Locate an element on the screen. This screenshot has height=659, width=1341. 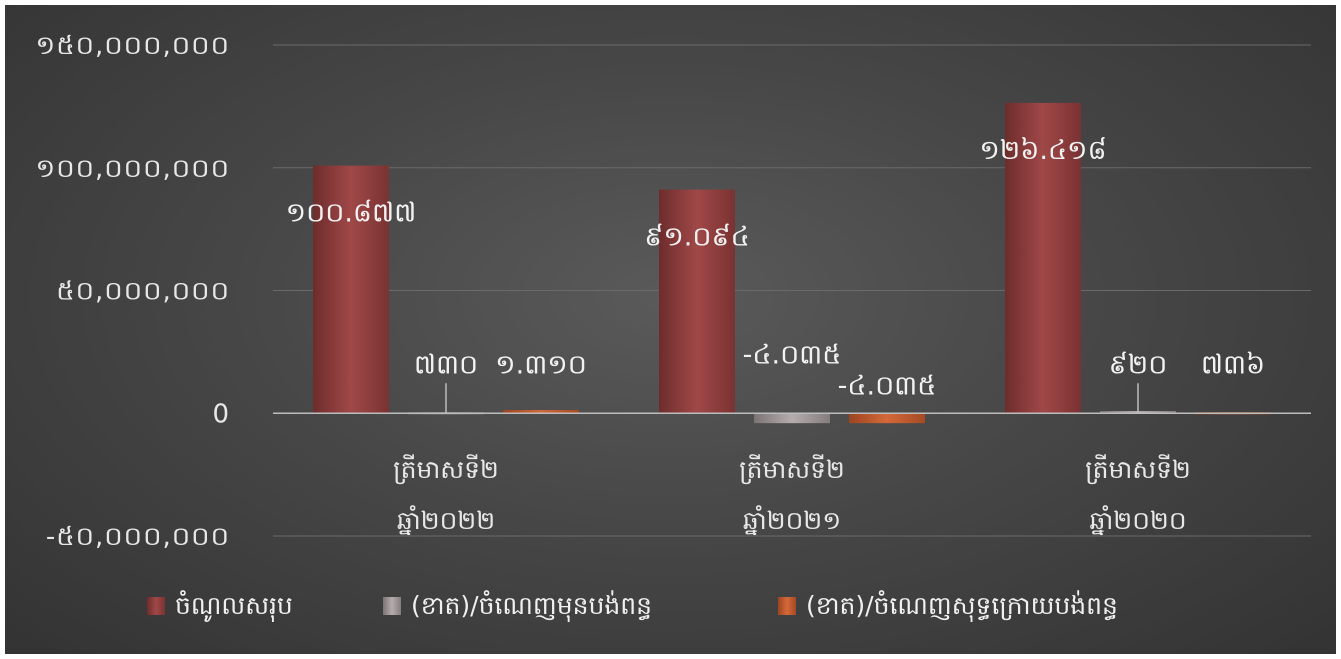
x-tick-label: ឆ្នាំ២០២២ is located at coordinates (446, 520).